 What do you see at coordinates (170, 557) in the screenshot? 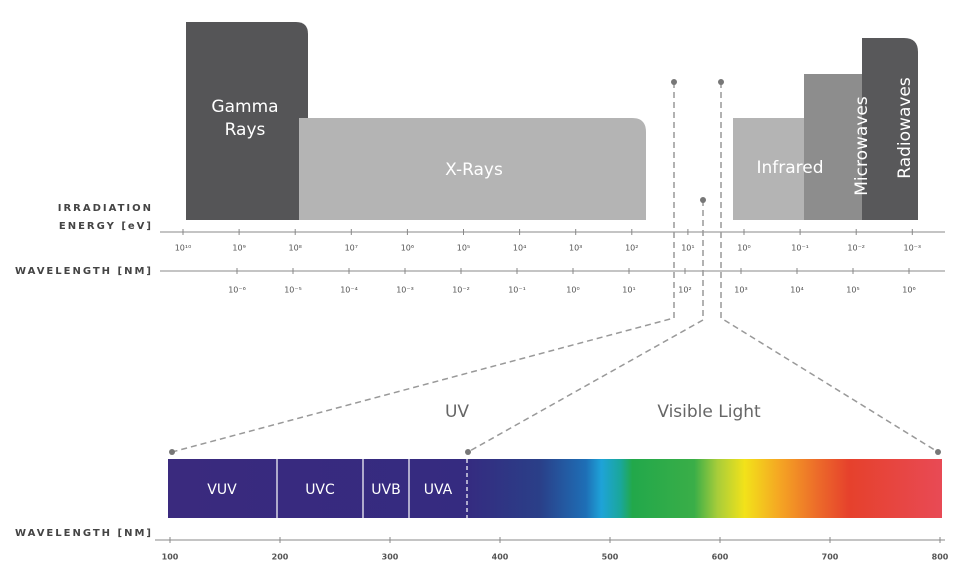
I see `wavelength-tick-label: 100` at bounding box center [170, 557].